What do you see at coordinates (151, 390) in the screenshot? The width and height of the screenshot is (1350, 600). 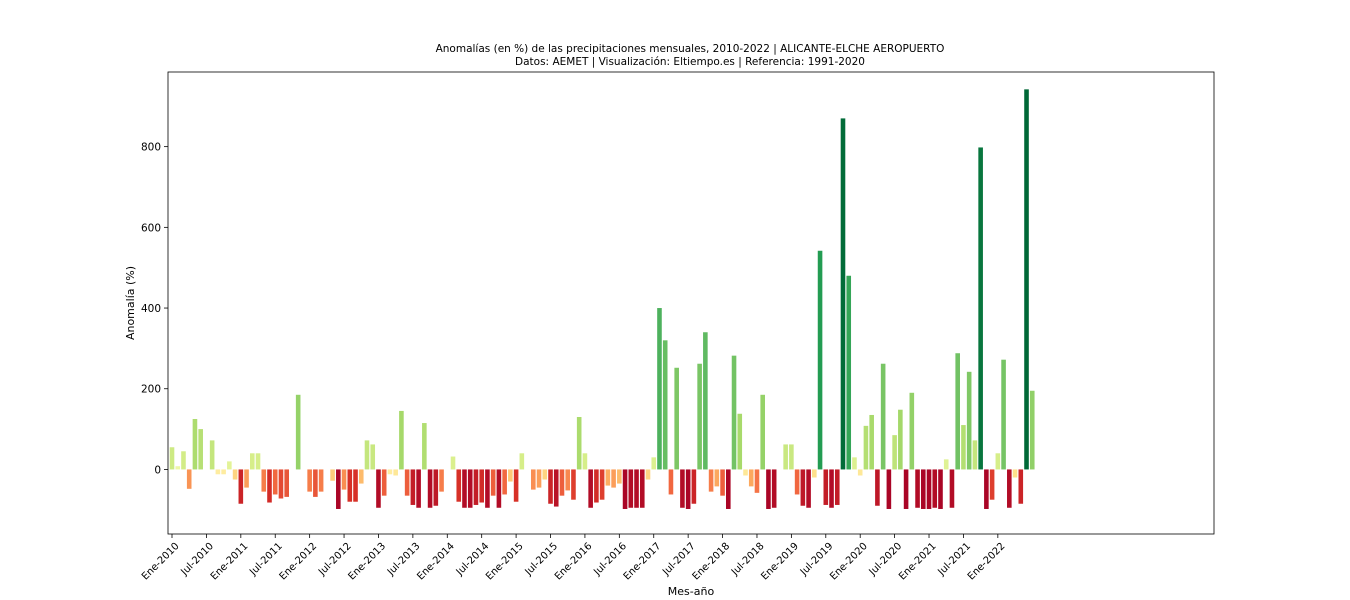 I see `y-tick-label: 200` at bounding box center [151, 390].